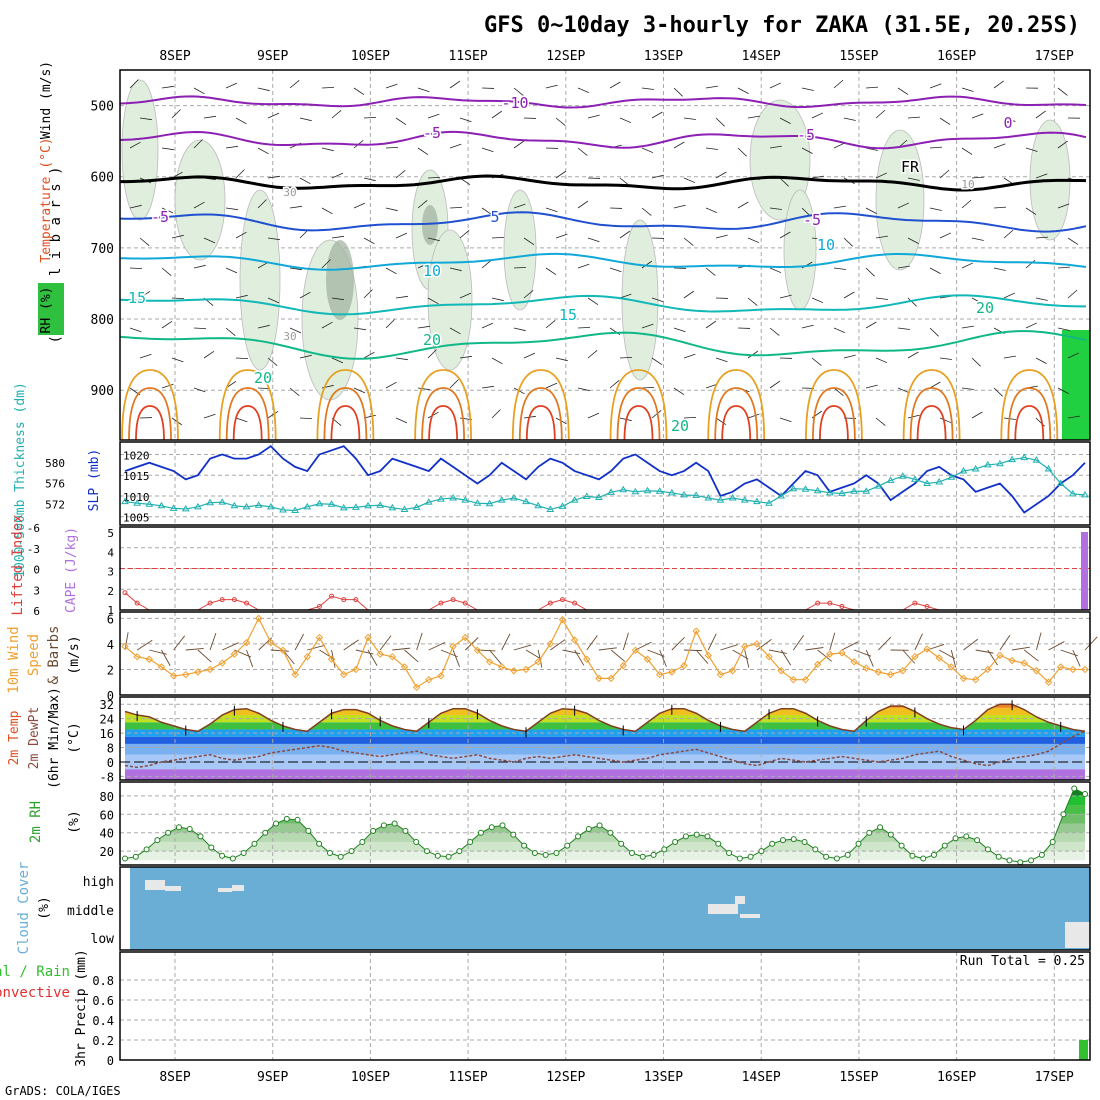 The height and width of the screenshot is (1100, 1100). What do you see at coordinates (136, 476) in the screenshot?
I see `slp-tick: 1015` at bounding box center [136, 476].